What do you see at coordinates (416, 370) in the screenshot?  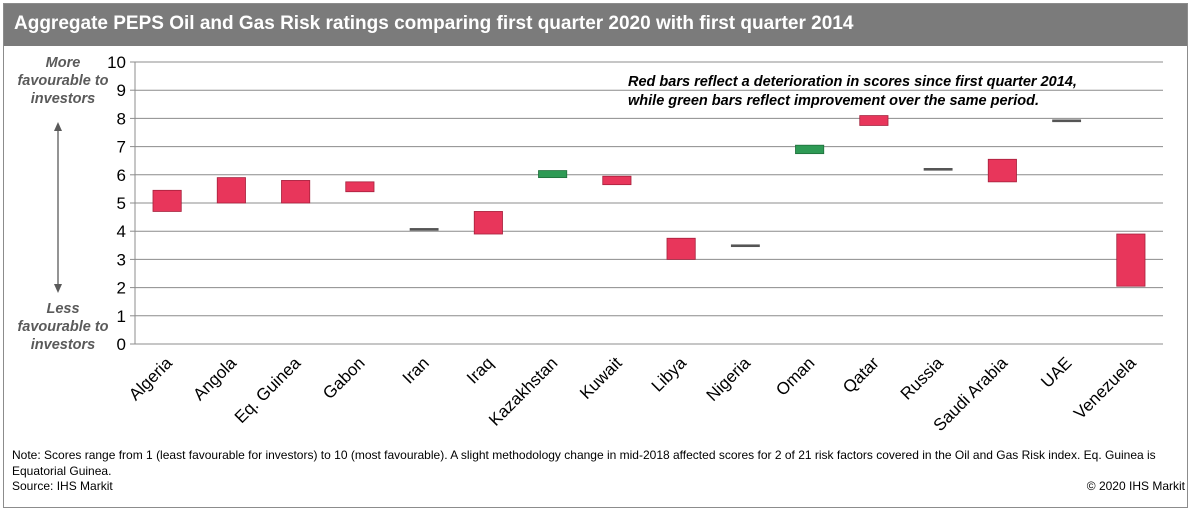 I see `x-tick-label: Iran` at bounding box center [416, 370].